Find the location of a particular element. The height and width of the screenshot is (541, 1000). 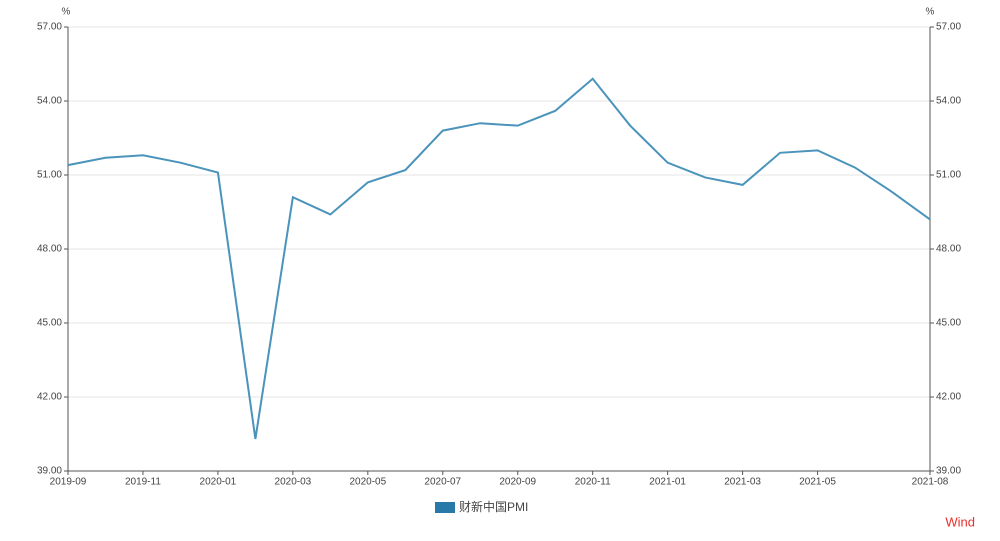

x-tick-label: 2021-03 is located at coordinates (742, 482).